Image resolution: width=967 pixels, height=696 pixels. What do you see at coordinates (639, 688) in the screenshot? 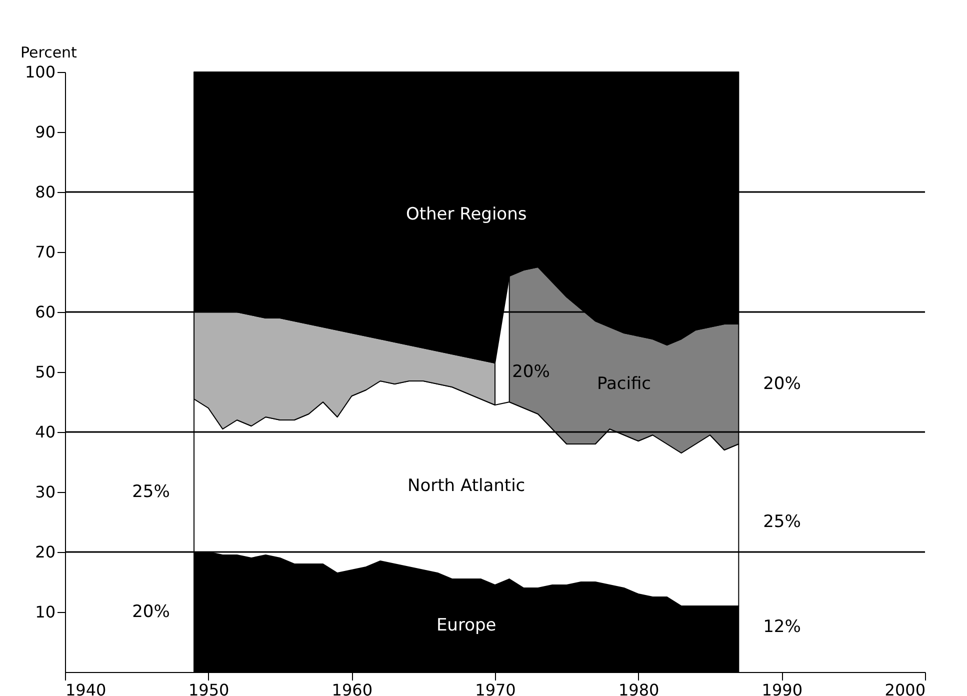
I see `x-tick-label: 1980` at bounding box center [639, 688].